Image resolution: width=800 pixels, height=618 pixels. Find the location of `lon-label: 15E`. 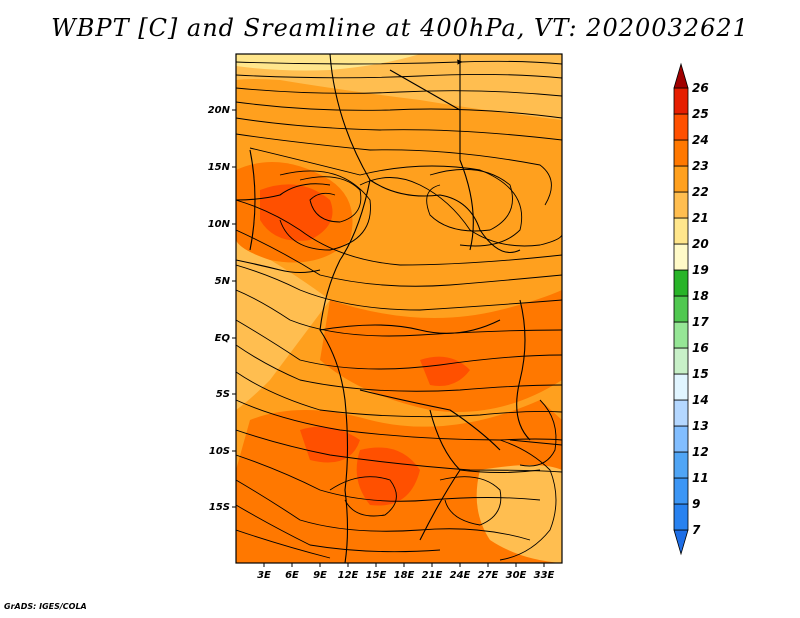

lon-label: 15E is located at coordinates (376, 575).